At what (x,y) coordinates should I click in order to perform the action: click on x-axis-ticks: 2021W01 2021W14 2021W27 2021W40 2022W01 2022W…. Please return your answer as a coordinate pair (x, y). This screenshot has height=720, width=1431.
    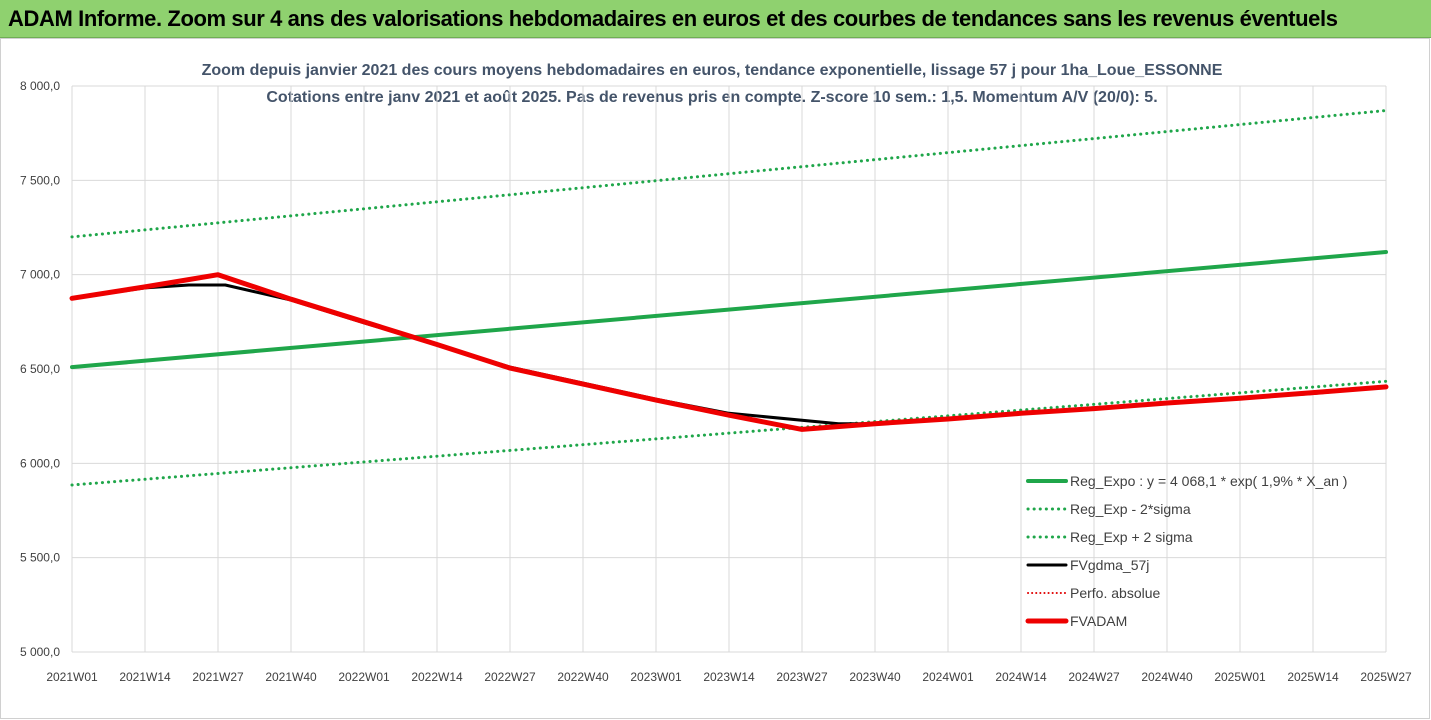
    Looking at the image, I should click on (729, 677).